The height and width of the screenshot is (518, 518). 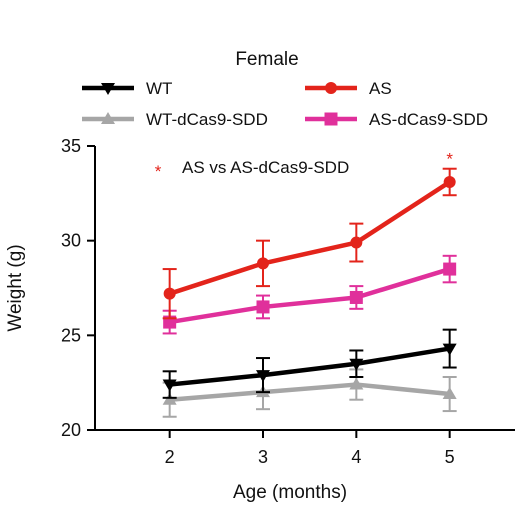 What do you see at coordinates (450, 457) in the screenshot?
I see `x-tick-label: 5` at bounding box center [450, 457].